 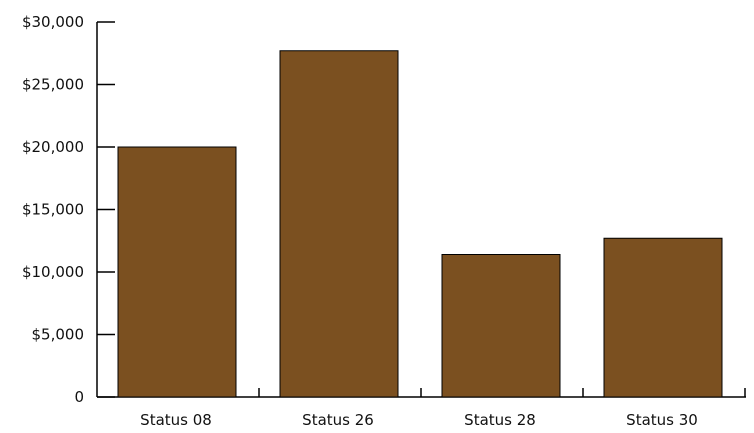 I want to click on y-tick-label: $30,000, so click(x=53, y=22).